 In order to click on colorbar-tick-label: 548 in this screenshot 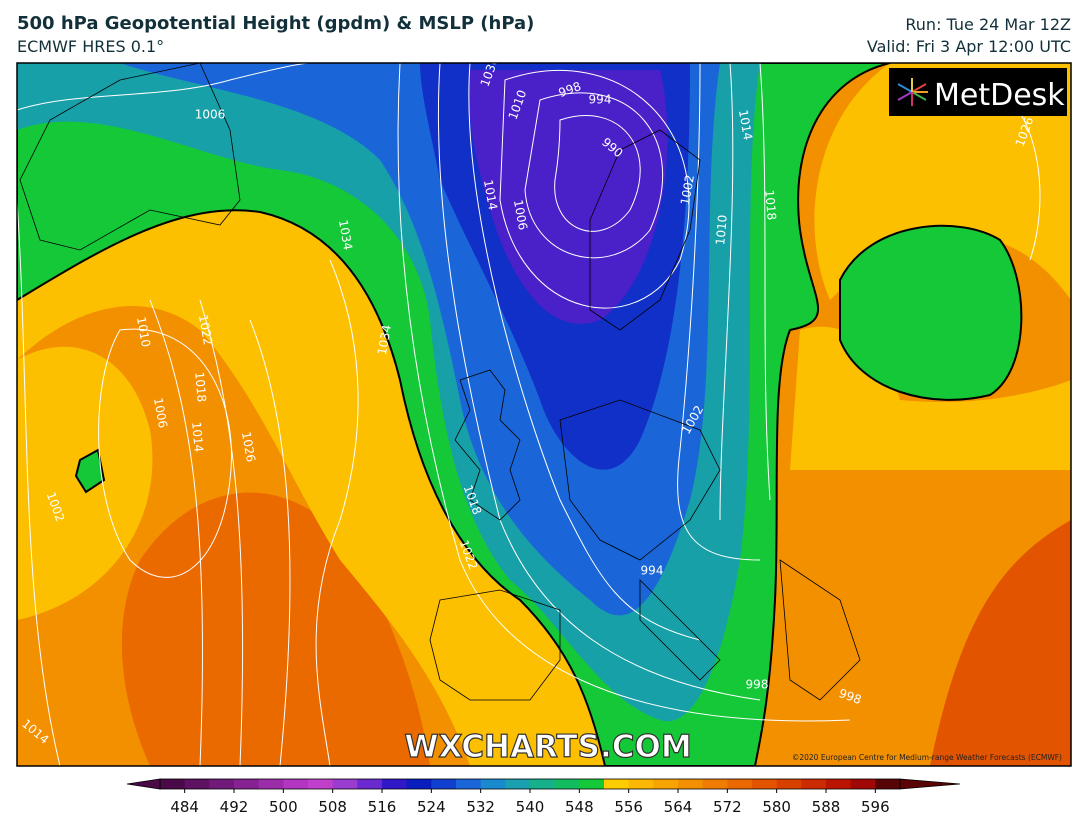, I will do `click(579, 807)`.